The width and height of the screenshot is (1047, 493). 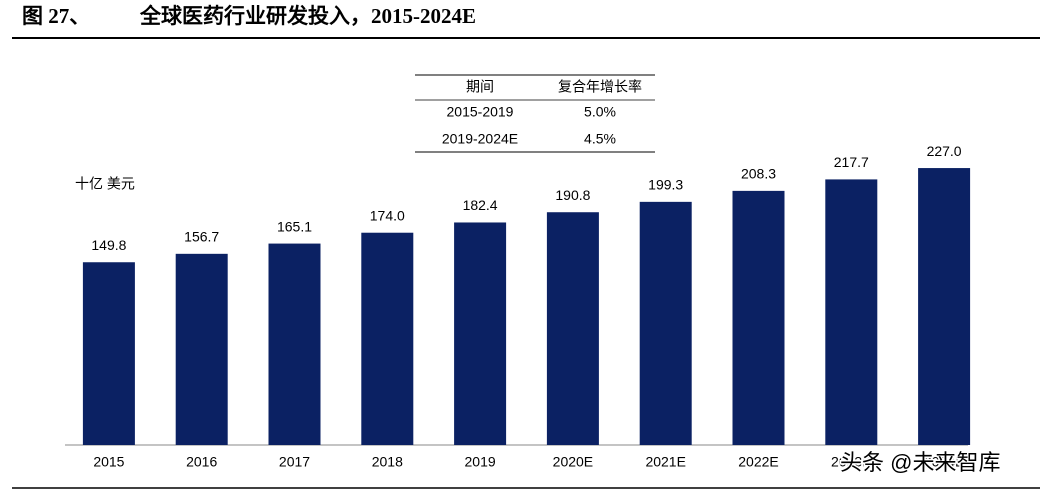 I want to click on unit-label: 十亿 美元, so click(x=105, y=184).